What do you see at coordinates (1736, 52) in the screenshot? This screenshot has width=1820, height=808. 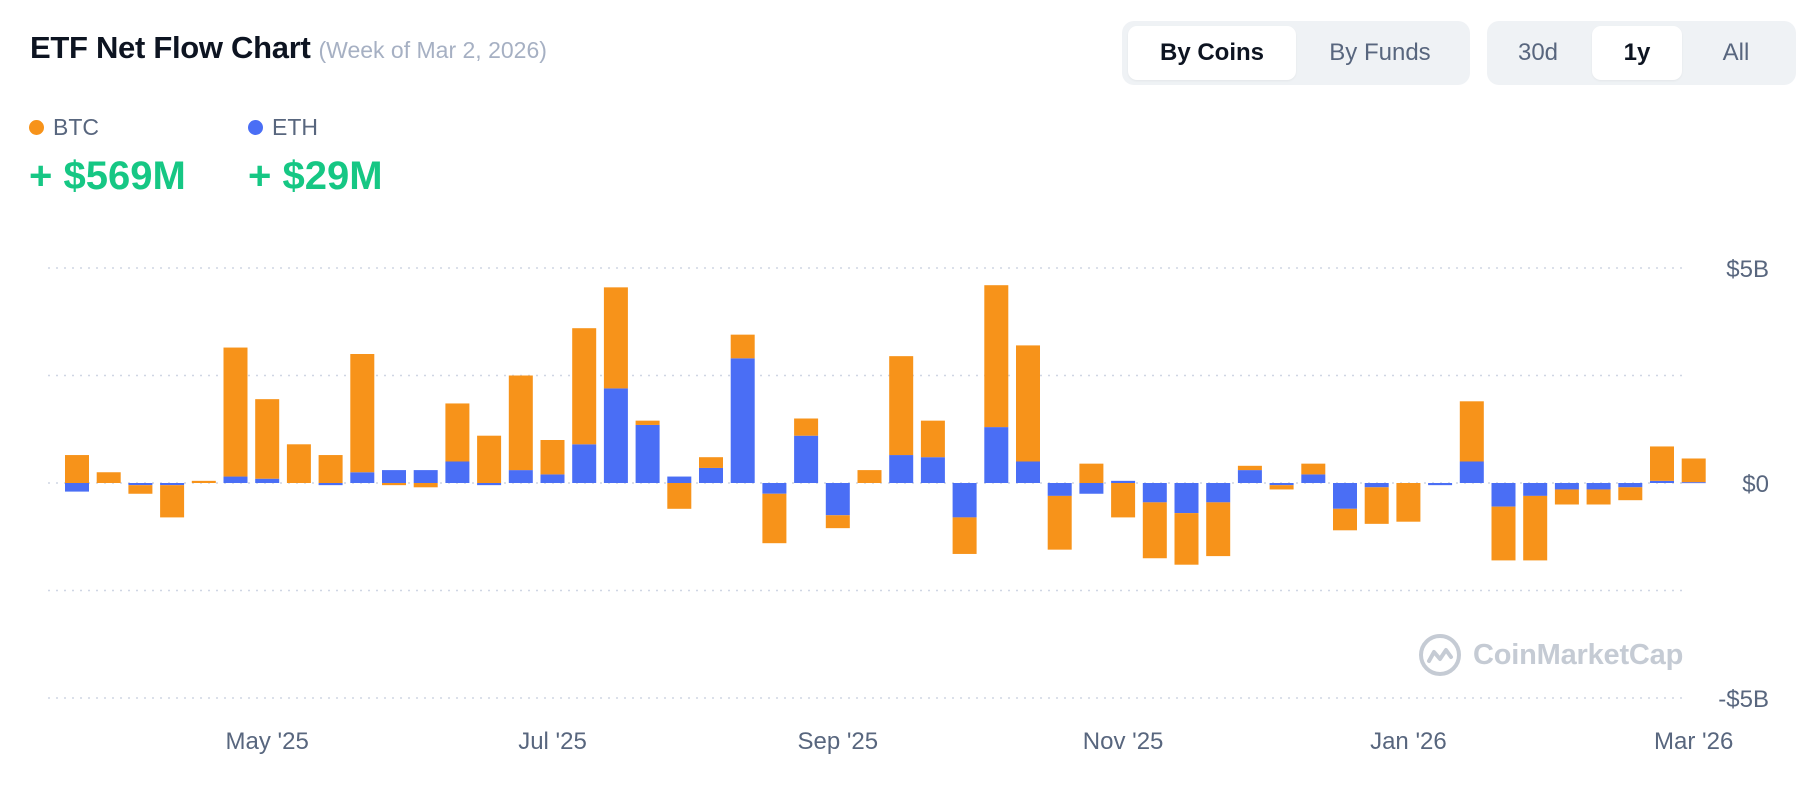 I see `range-all-button: All` at bounding box center [1736, 52].